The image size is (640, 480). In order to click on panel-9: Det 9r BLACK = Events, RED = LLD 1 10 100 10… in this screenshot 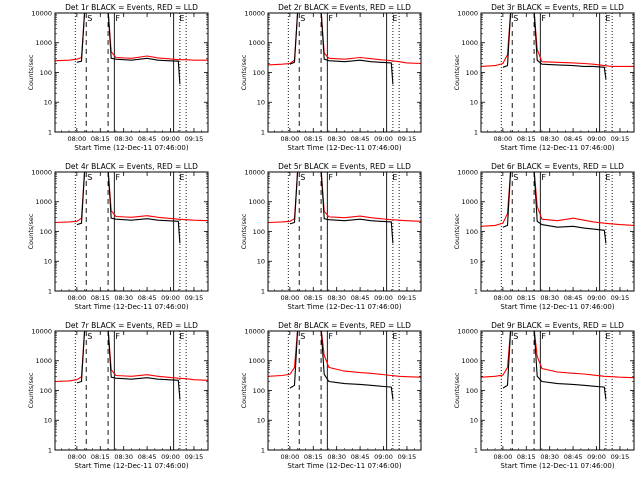, I will do `click(544, 395)`.